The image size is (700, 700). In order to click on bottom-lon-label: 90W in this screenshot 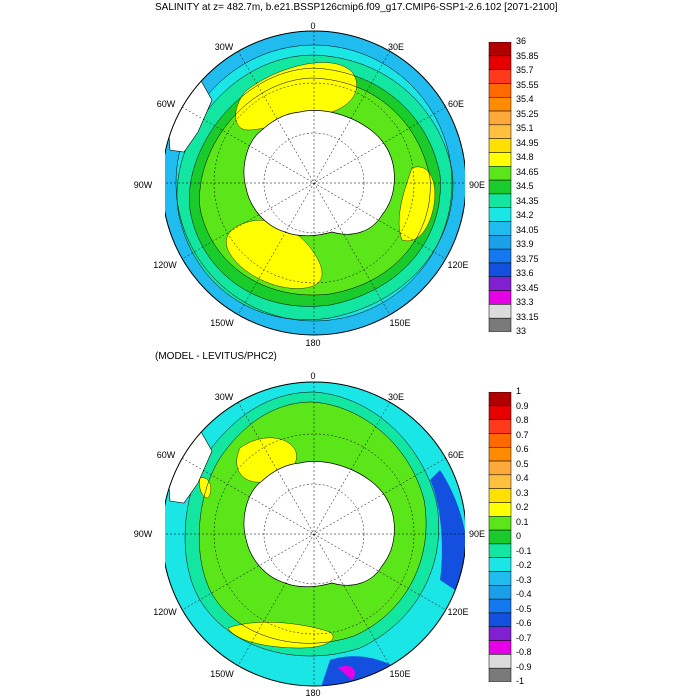, I will do `click(143, 534)`.